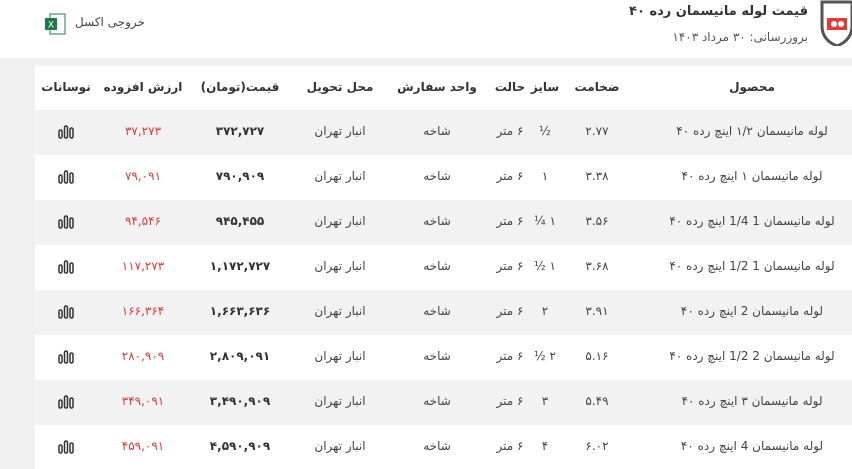  What do you see at coordinates (143, 401) in the screenshot?
I see `vat-cell: ۳۴۹,۰۹۱` at bounding box center [143, 401].